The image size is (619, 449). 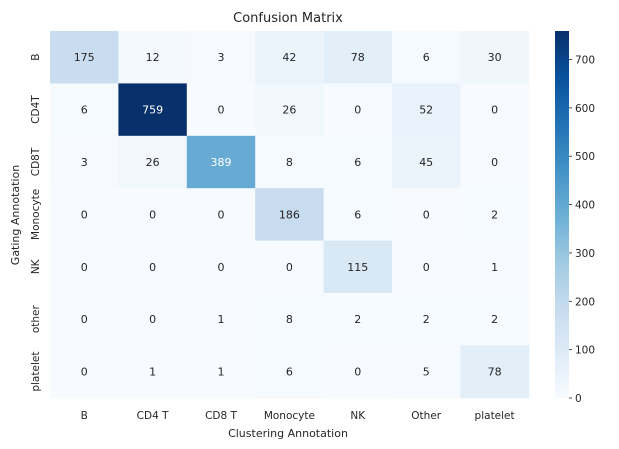 I want to click on cell-value-label: 30, so click(x=495, y=57).